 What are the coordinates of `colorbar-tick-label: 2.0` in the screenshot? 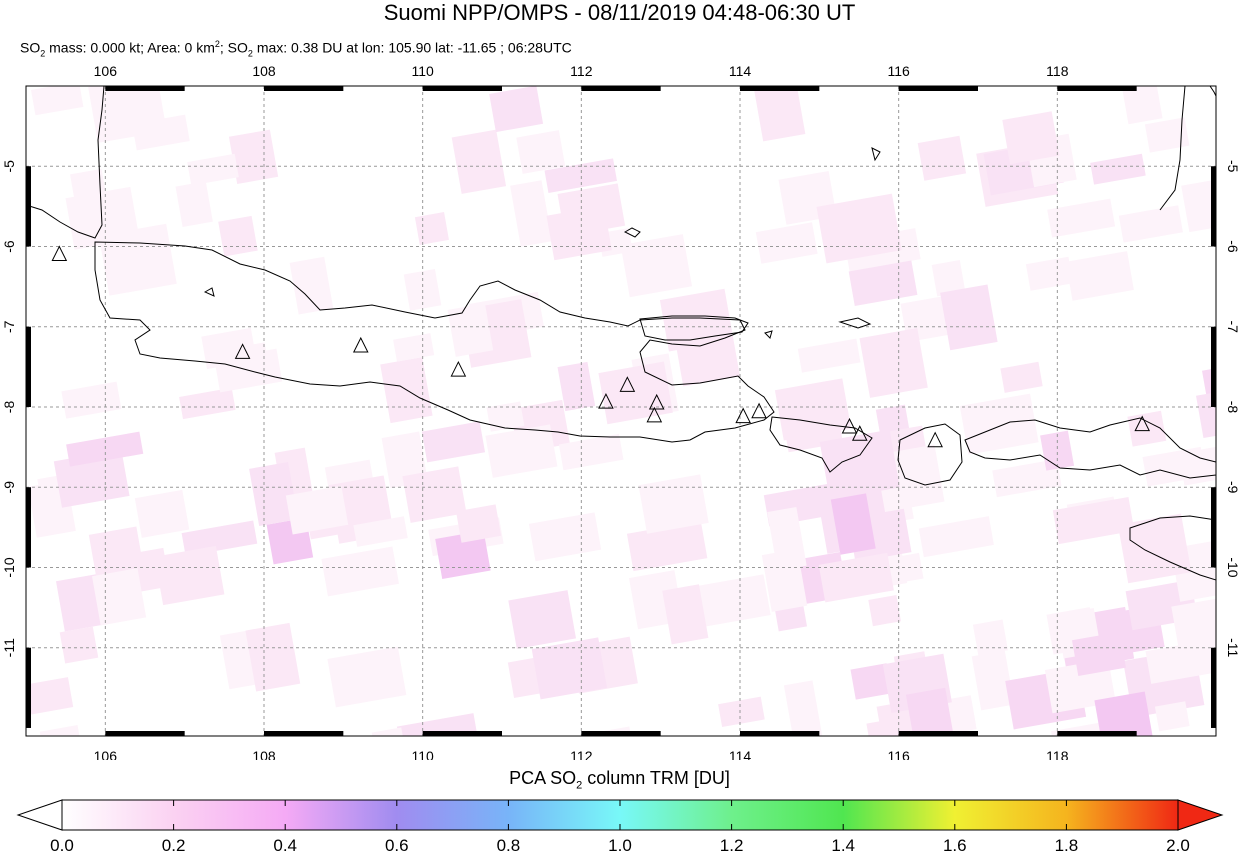 It's located at (1178, 845).